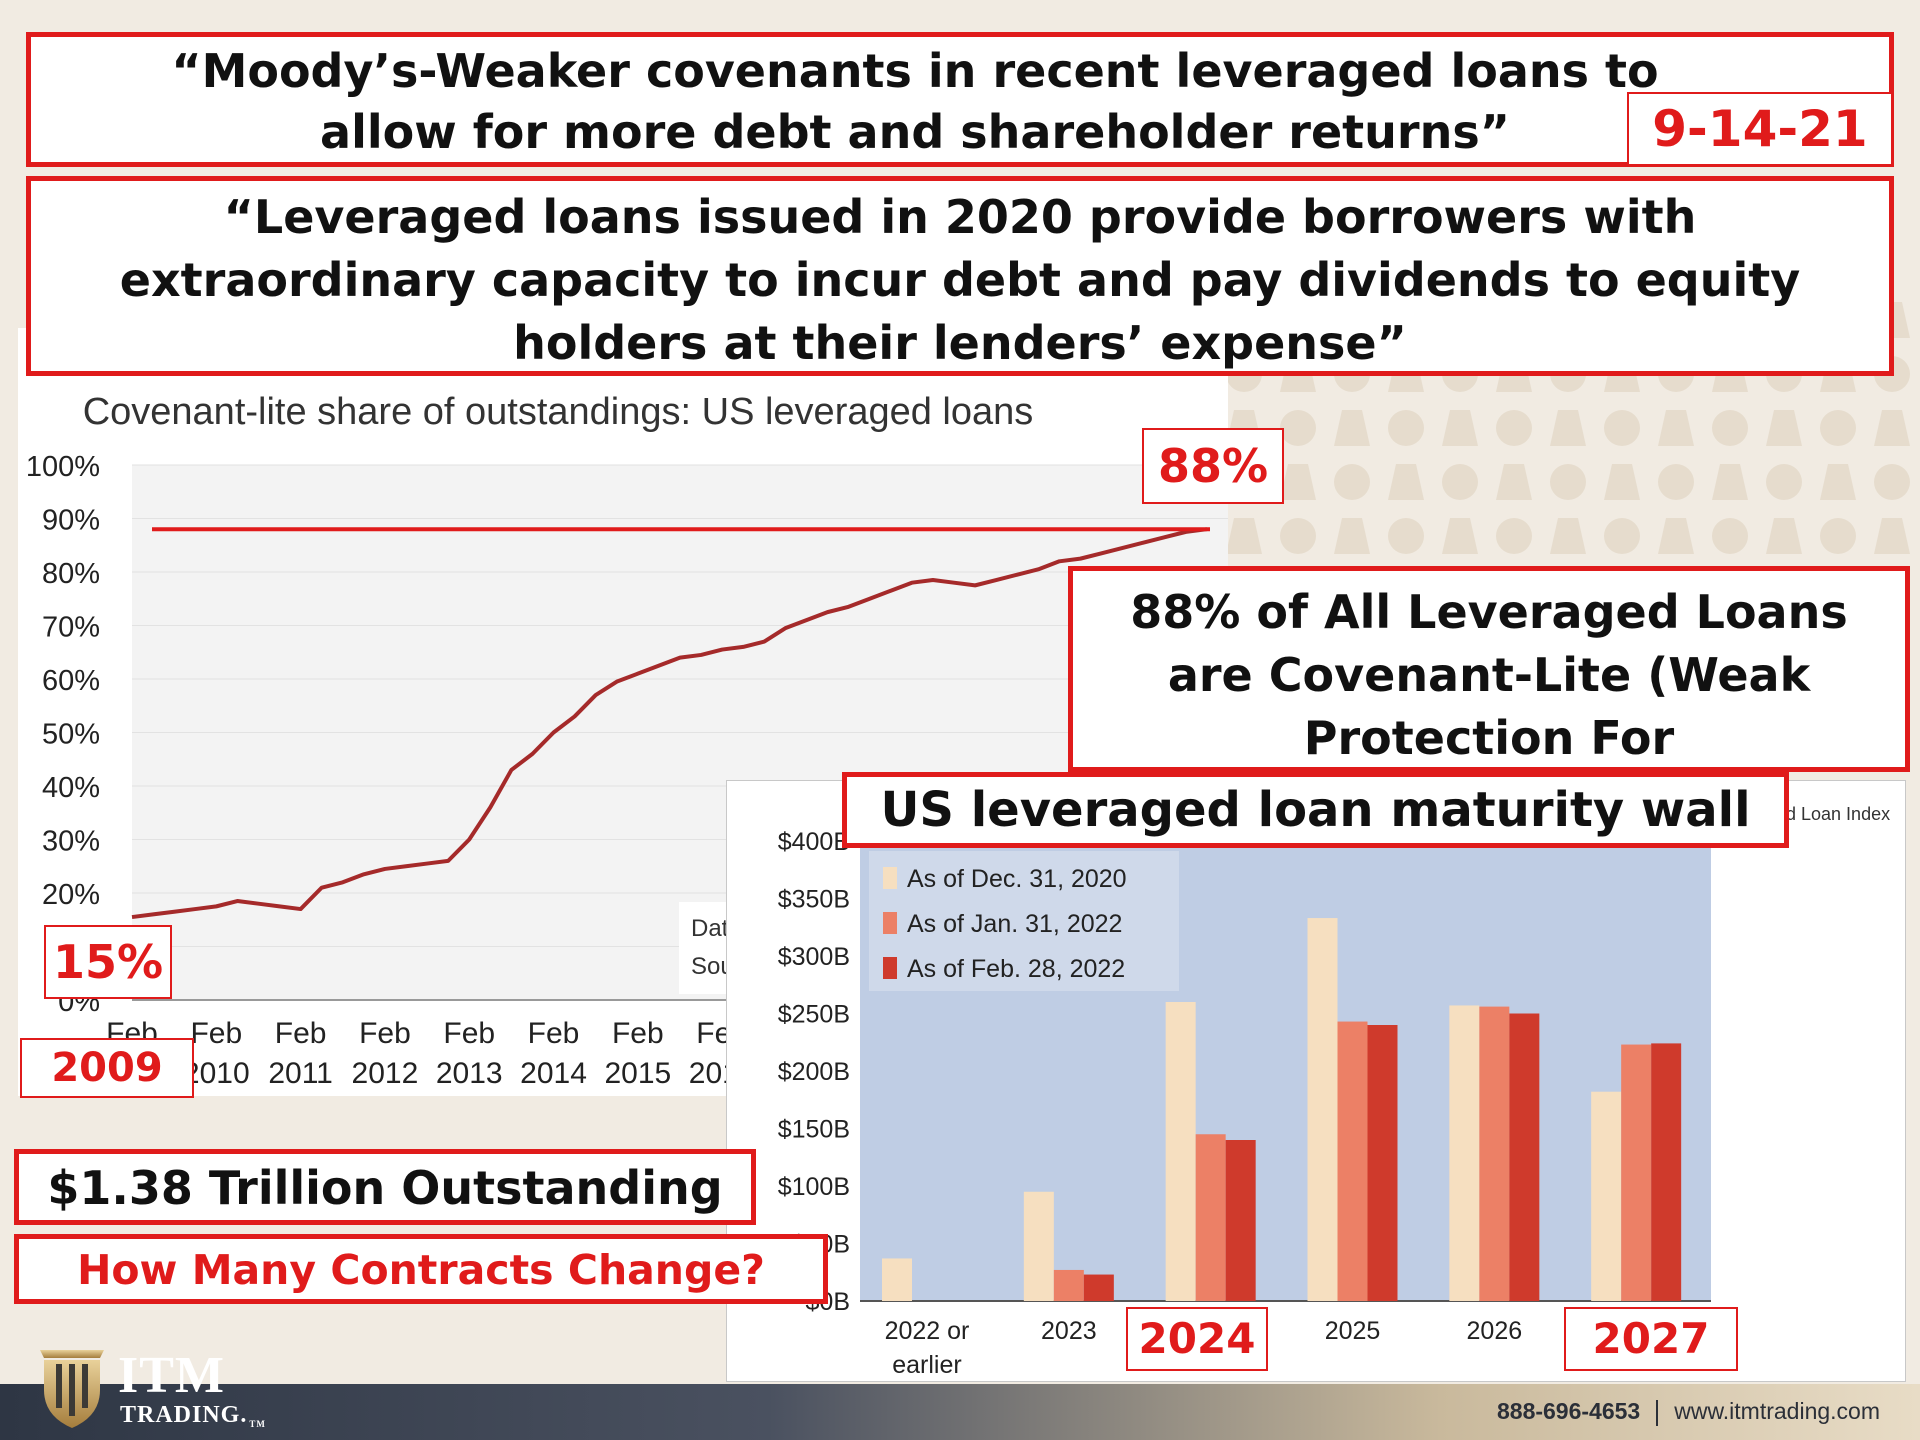  Describe the element at coordinates (71, 842) in the screenshot. I see `y-tick-label: 30%` at that location.